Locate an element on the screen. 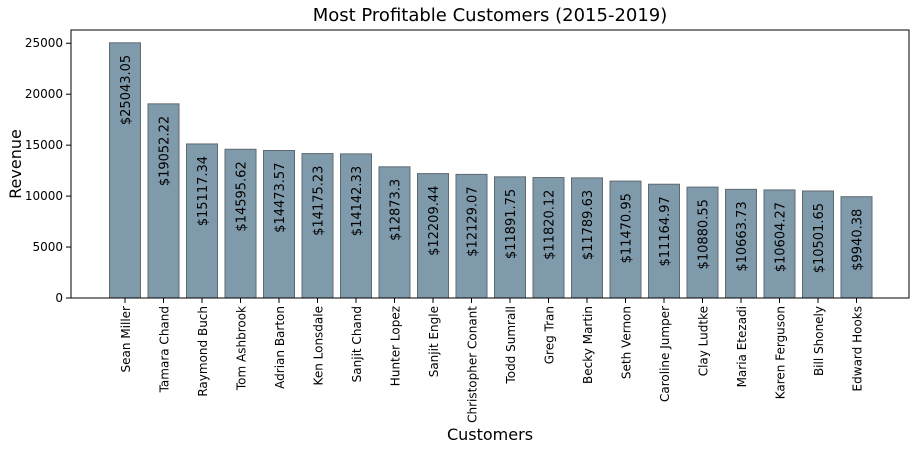 Image resolution: width=915 pixels, height=453 pixels. x-tick-label: Karen Ferguson is located at coordinates (781, 352).